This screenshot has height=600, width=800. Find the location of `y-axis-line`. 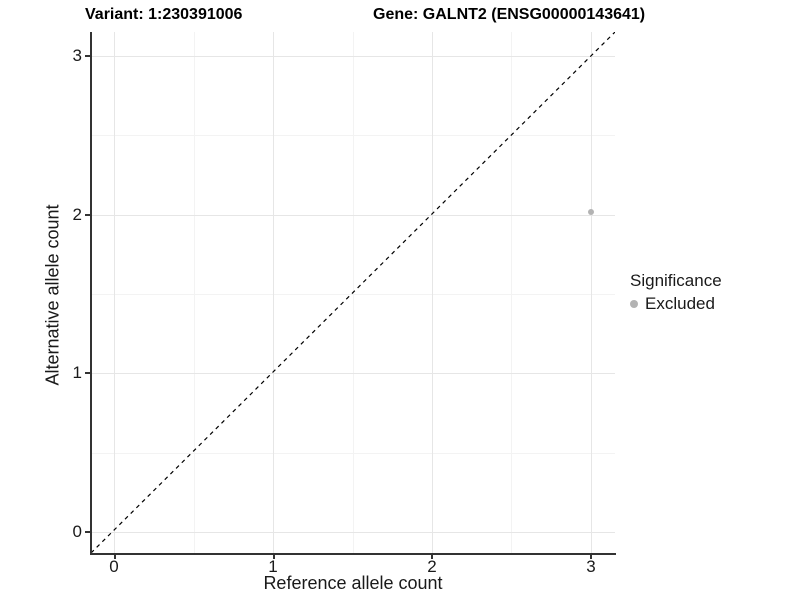

y-axis-line is located at coordinates (91, 293).